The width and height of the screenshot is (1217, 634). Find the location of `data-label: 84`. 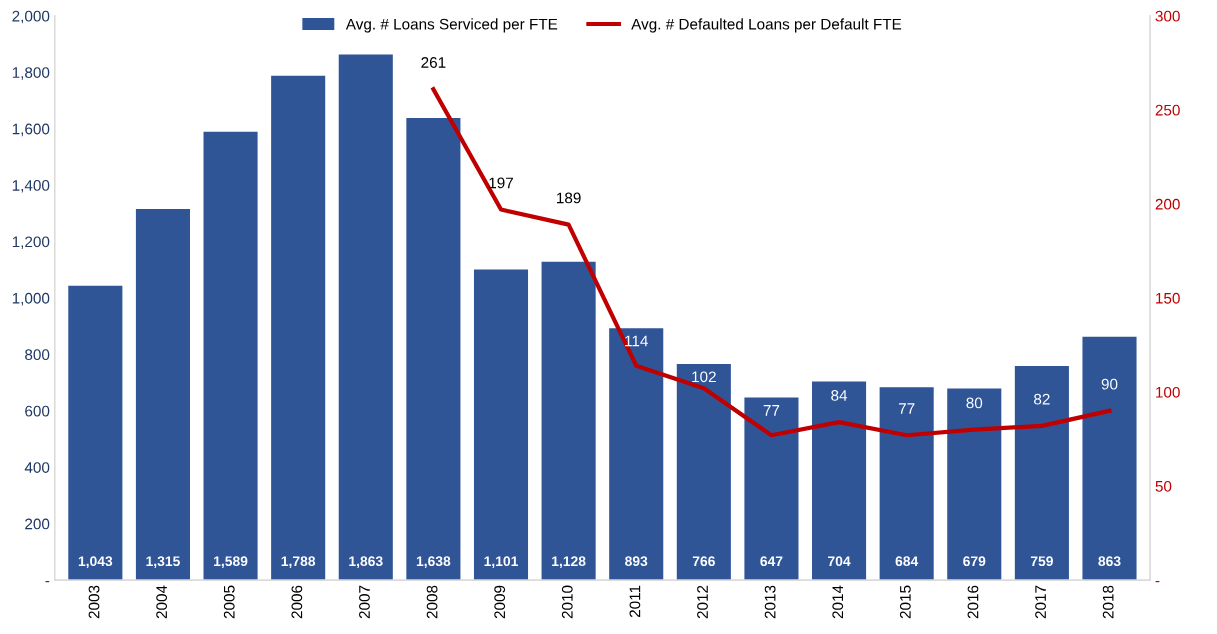

data-label: 84 is located at coordinates (839, 395).